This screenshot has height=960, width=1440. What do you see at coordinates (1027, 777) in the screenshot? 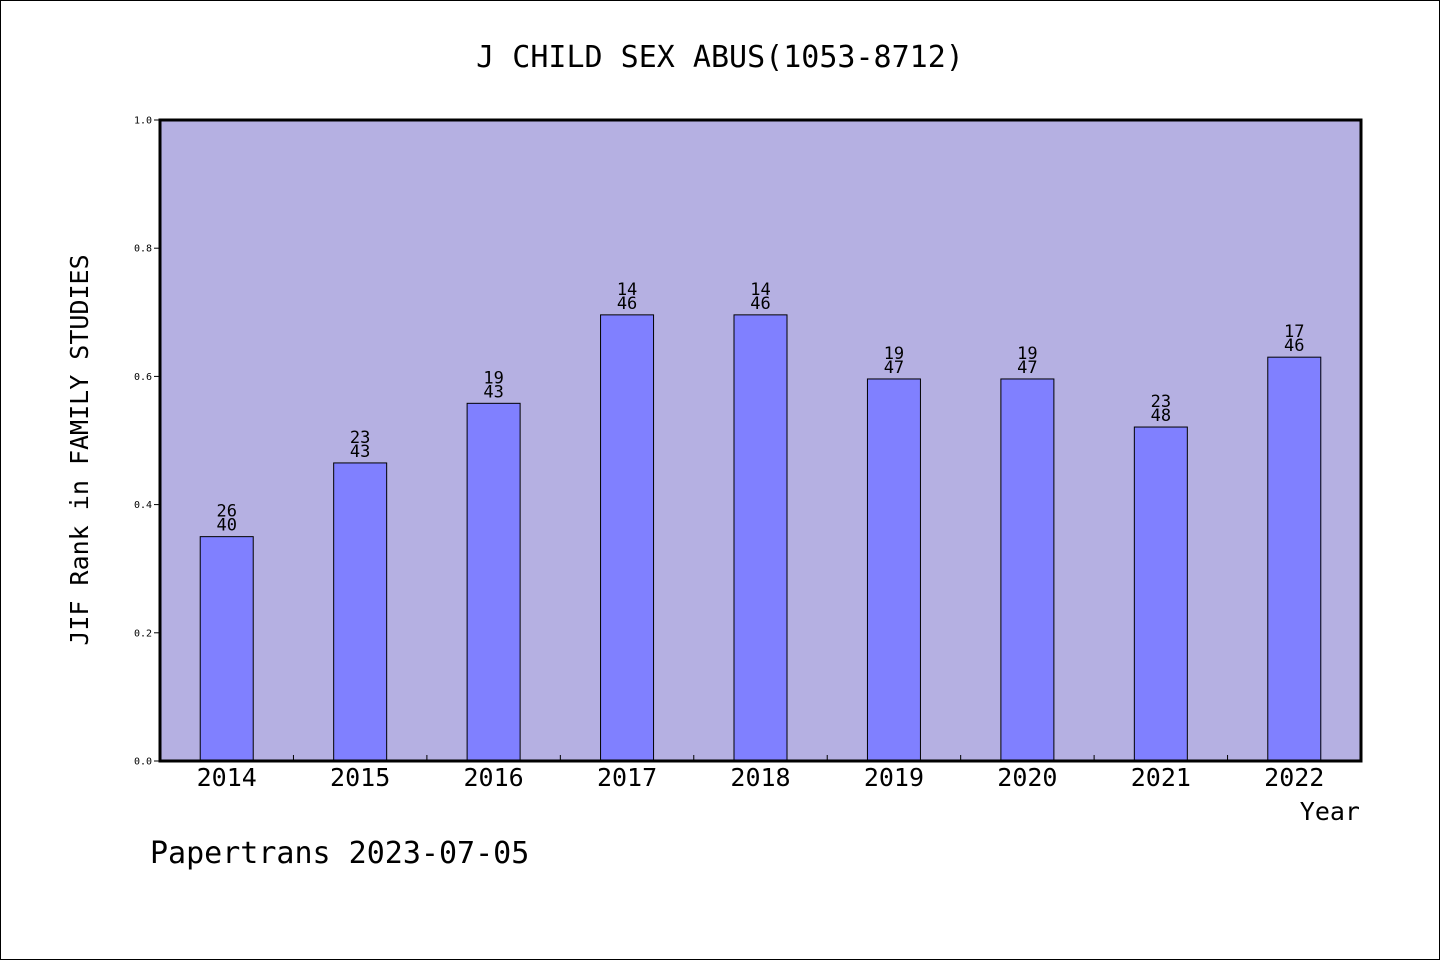
I see `x-tick-label: 2020` at bounding box center [1027, 777].